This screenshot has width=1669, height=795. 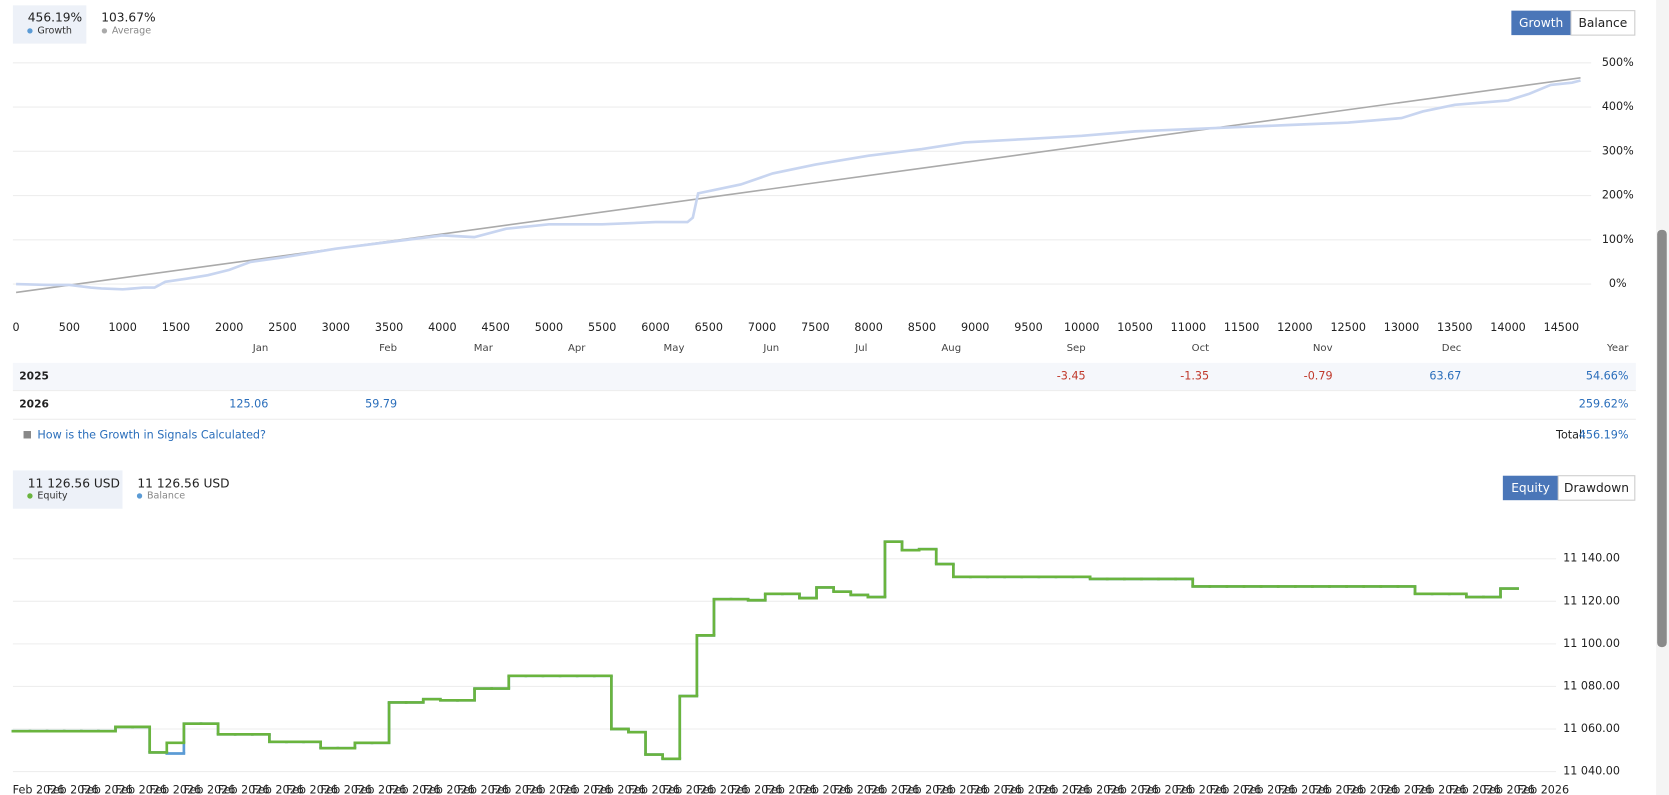 What do you see at coordinates (1591, 685) in the screenshot?
I see `y-tick-label: 11 080.00` at bounding box center [1591, 685].